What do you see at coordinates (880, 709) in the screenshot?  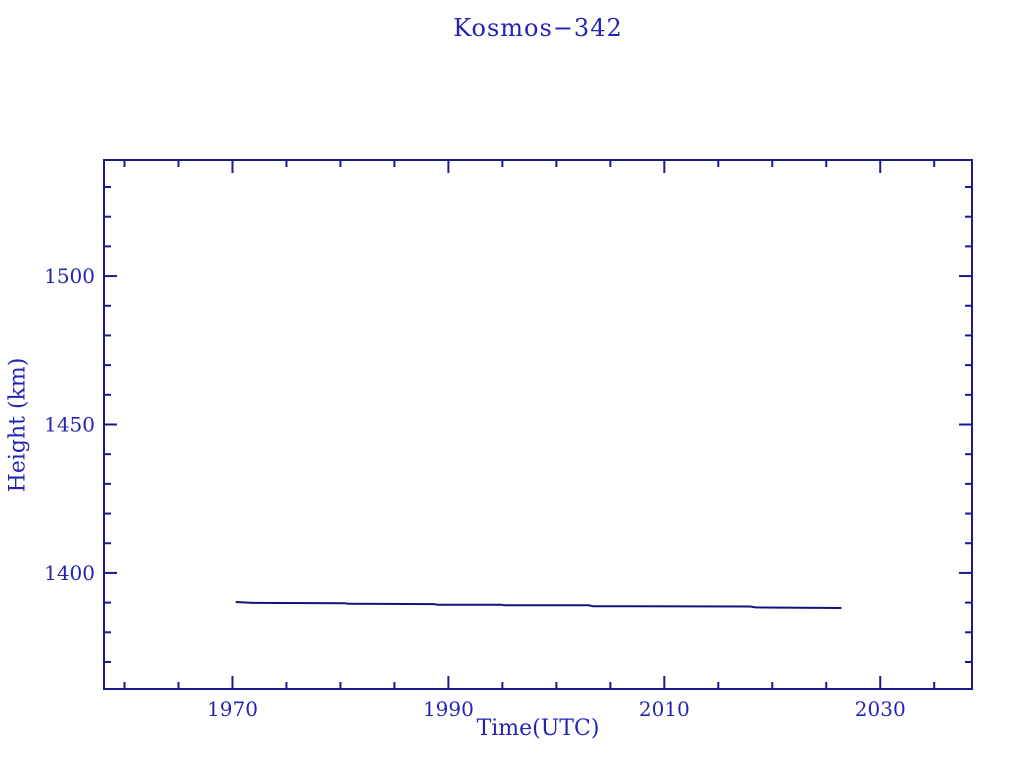 I see `x-tick-label: 2030` at bounding box center [880, 709].